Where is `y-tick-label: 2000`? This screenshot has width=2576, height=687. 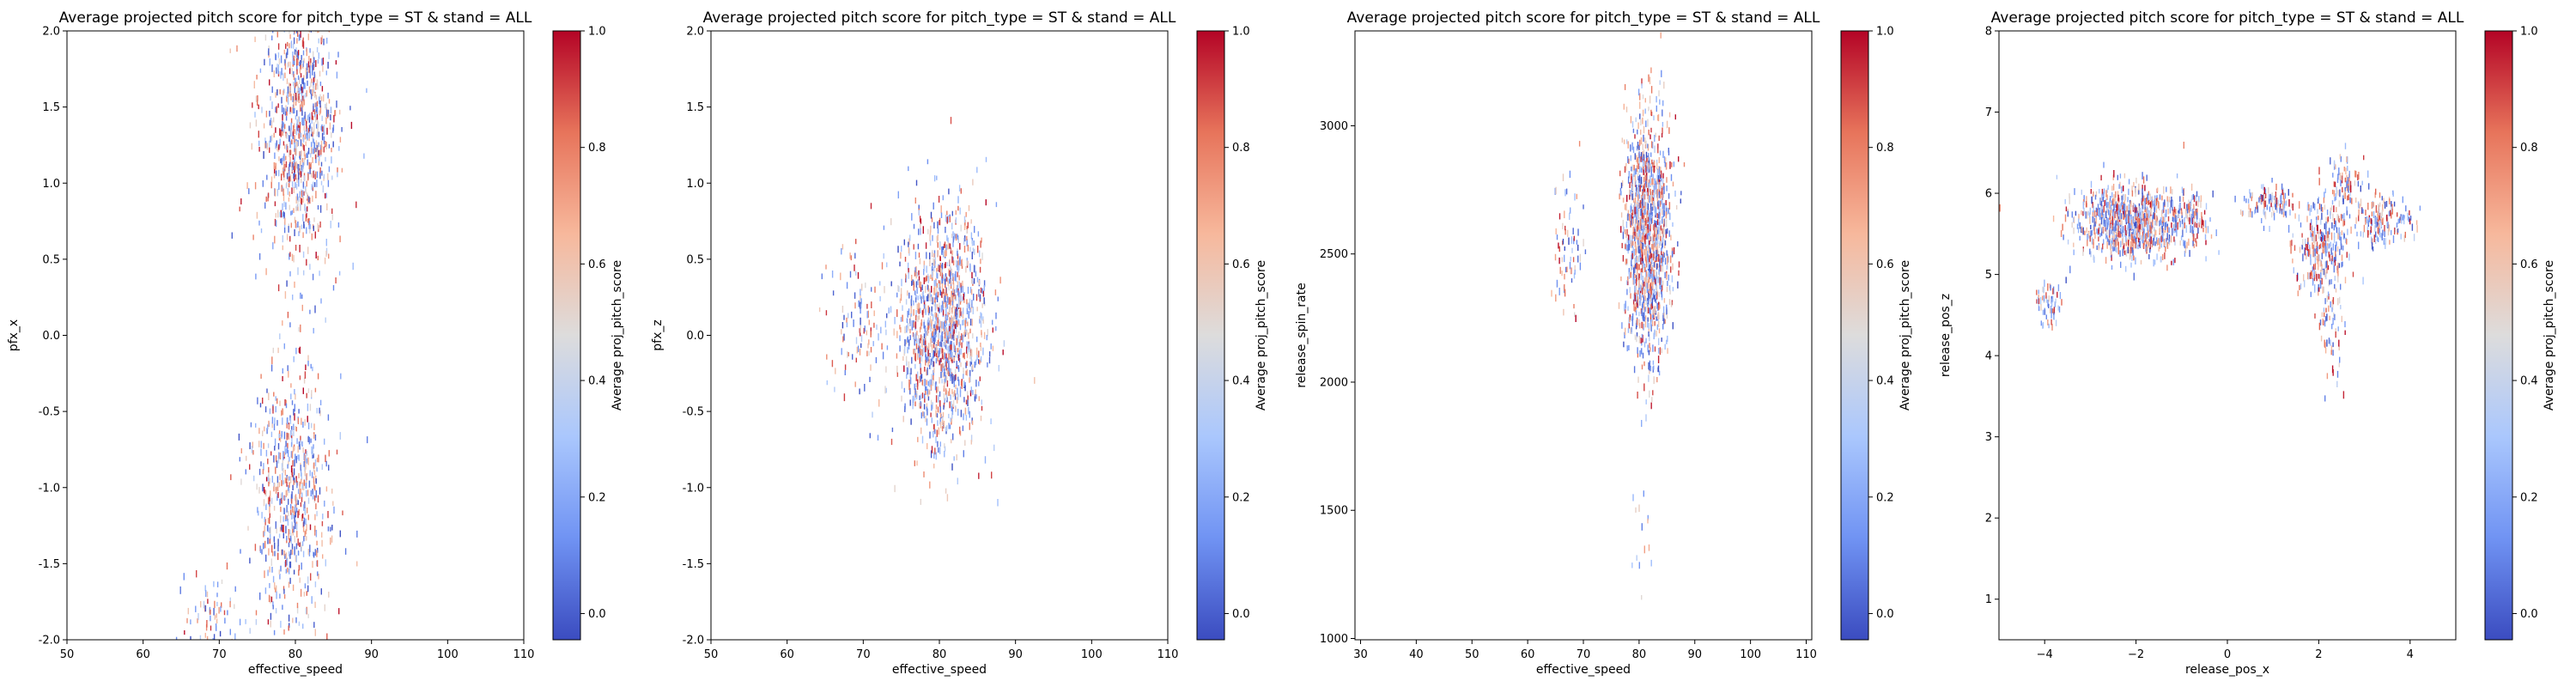 y-tick-label: 2000 is located at coordinates (1334, 382).